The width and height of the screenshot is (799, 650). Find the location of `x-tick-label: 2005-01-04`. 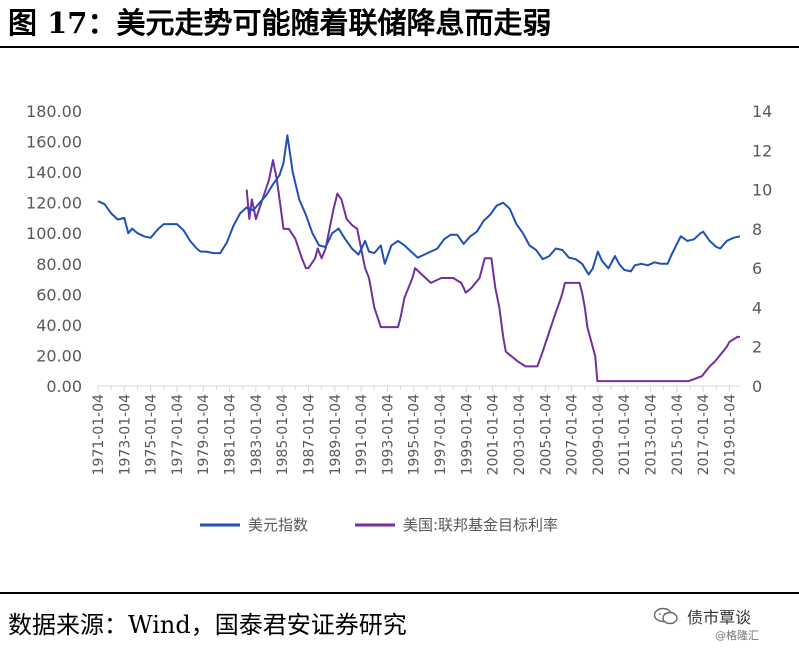

x-tick-label: 2005-01-04 is located at coordinates (546, 434).